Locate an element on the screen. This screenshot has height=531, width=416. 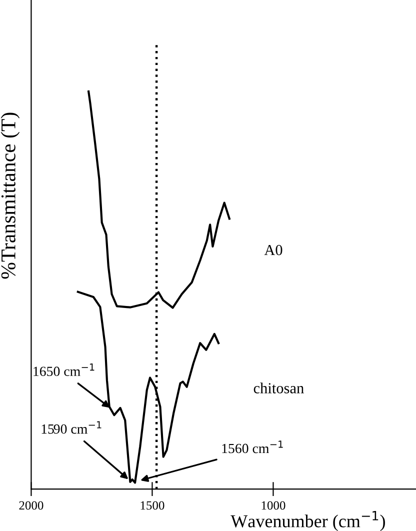
x-tick-label: 2000 is located at coordinates (31, 505).